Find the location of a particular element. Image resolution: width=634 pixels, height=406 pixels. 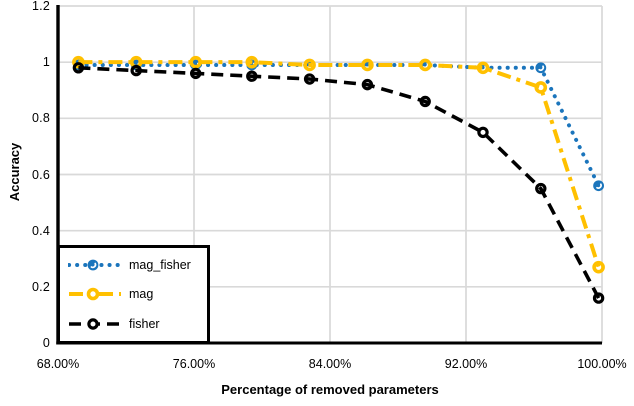

y-tick-label: 1.2 is located at coordinates (41, 6).